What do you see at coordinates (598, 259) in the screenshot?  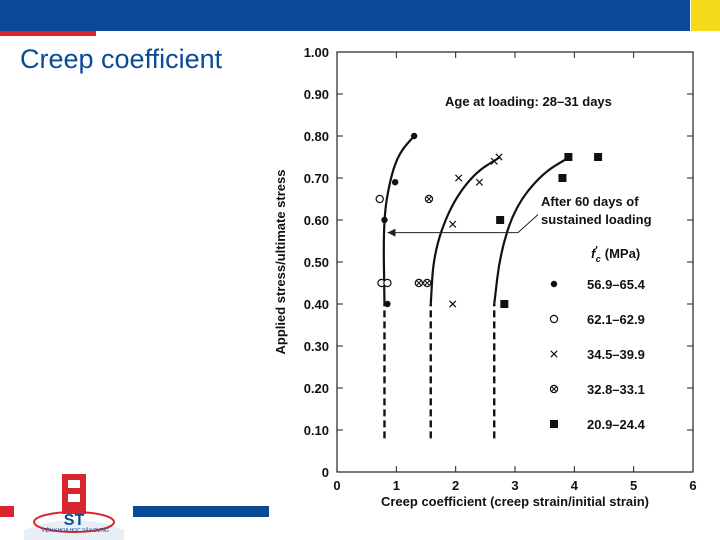 I see `legend-title-sub: c` at bounding box center [598, 259].